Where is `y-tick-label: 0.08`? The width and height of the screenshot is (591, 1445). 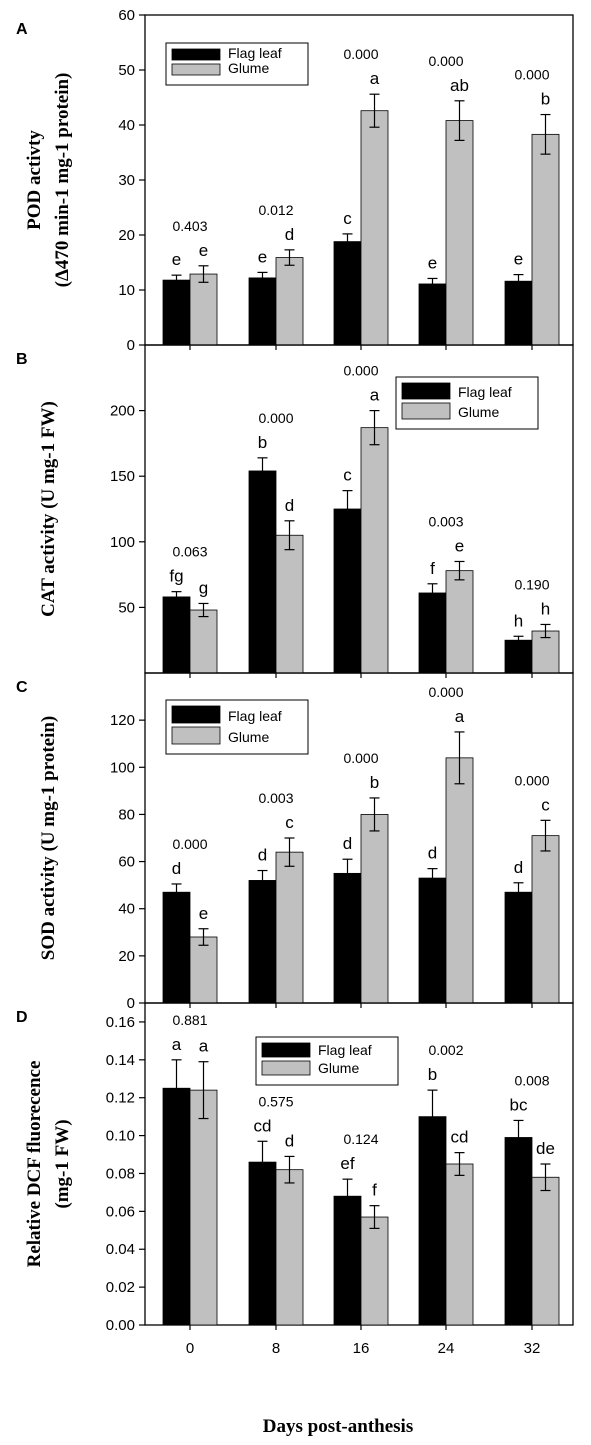
y-tick-label: 0.08 is located at coordinates (120, 1173).